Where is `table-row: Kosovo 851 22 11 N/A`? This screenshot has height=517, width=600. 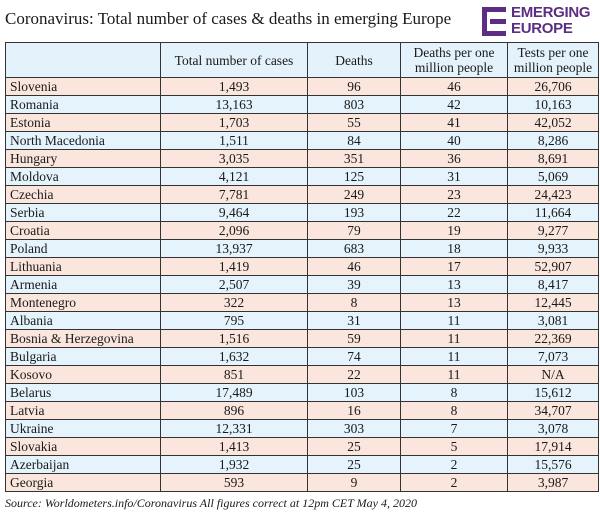
table-row: Kosovo 851 22 11 N/A is located at coordinates (302, 374).